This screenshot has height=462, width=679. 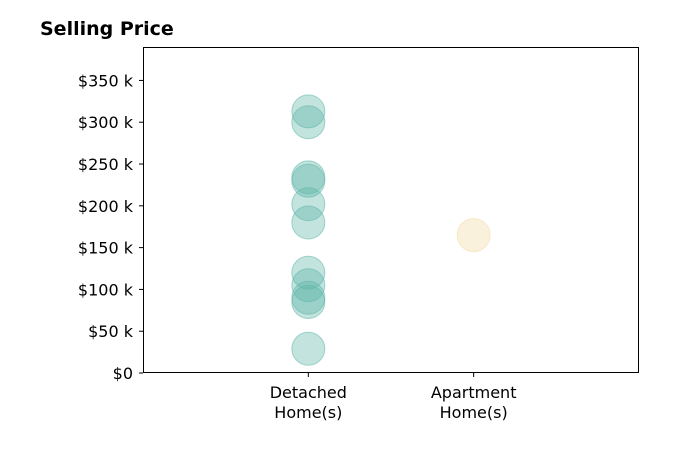 What do you see at coordinates (106, 80) in the screenshot?
I see `y-tick-label: $350 k` at bounding box center [106, 80].